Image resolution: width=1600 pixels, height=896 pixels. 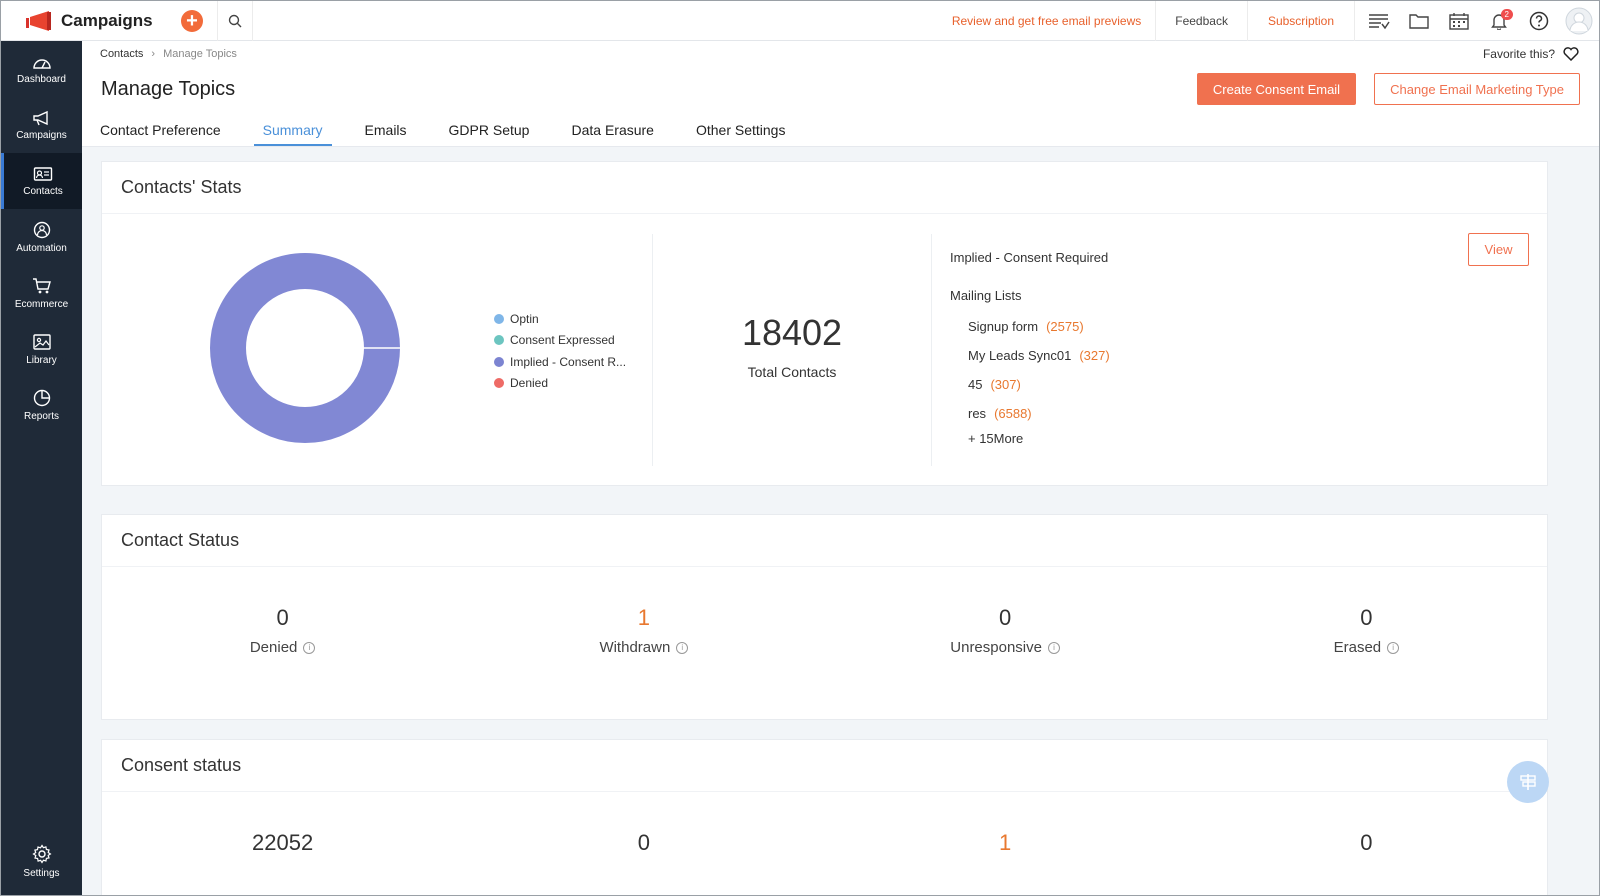 I want to click on search-button, so click(x=235, y=21).